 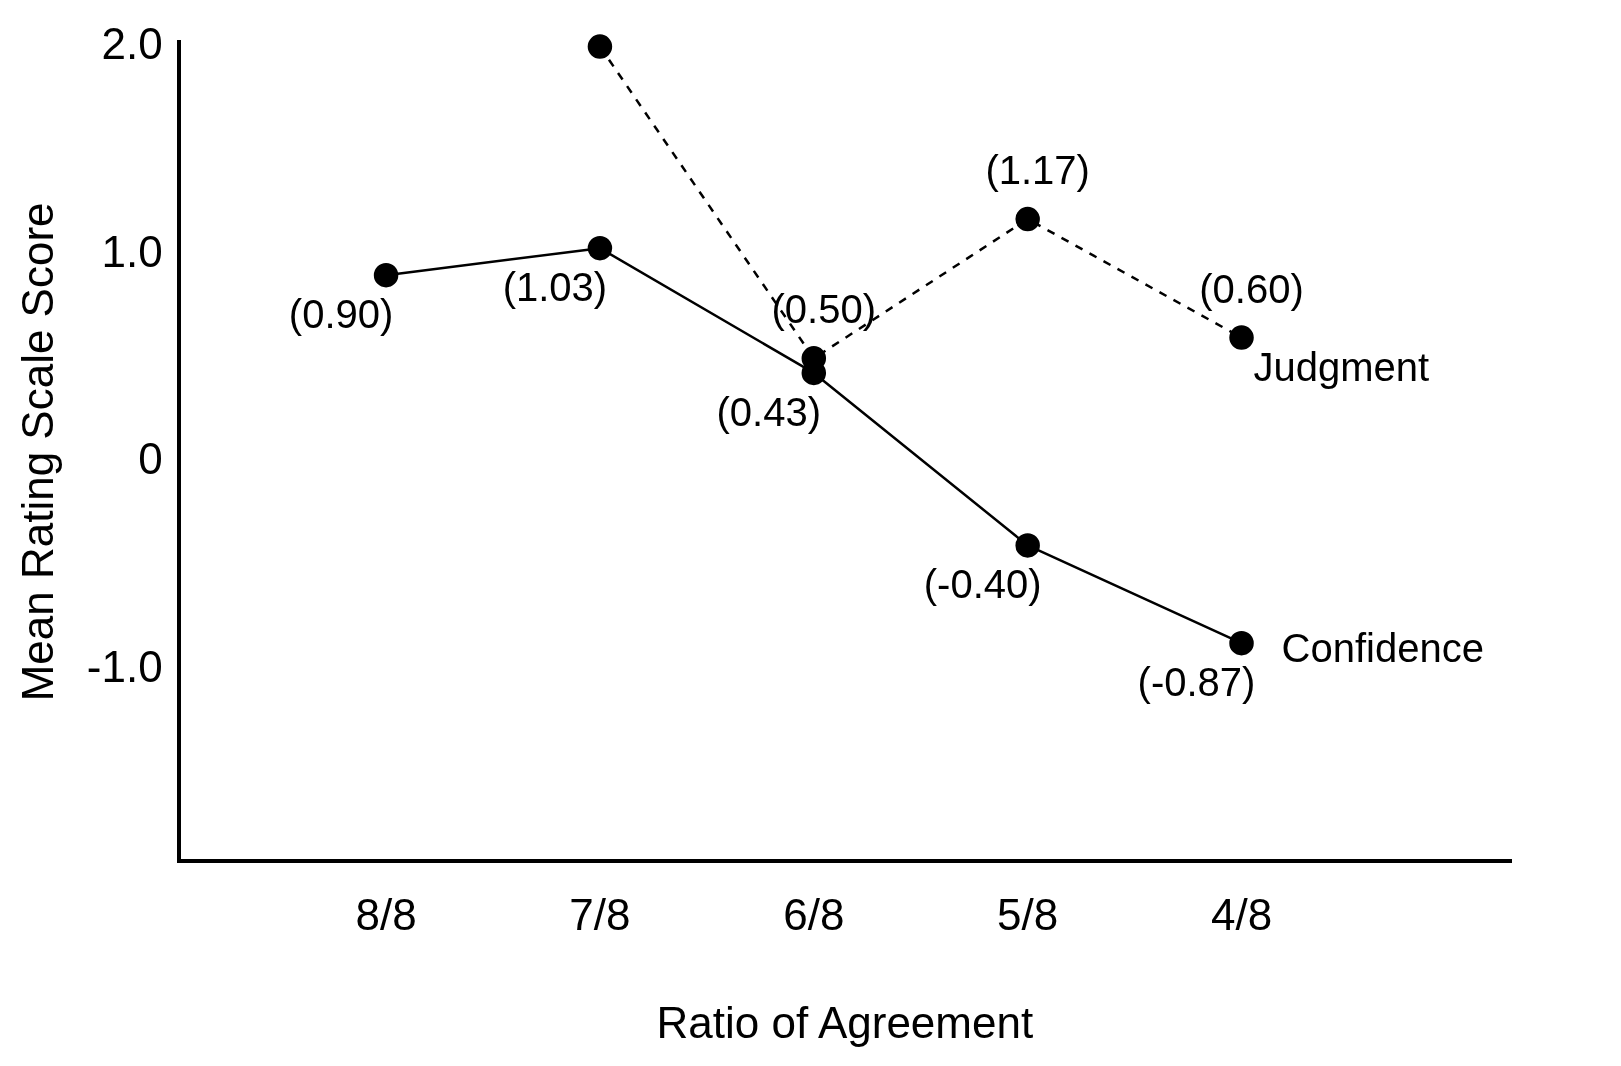 I want to click on data-label: (0.60), so click(x=1251, y=288).